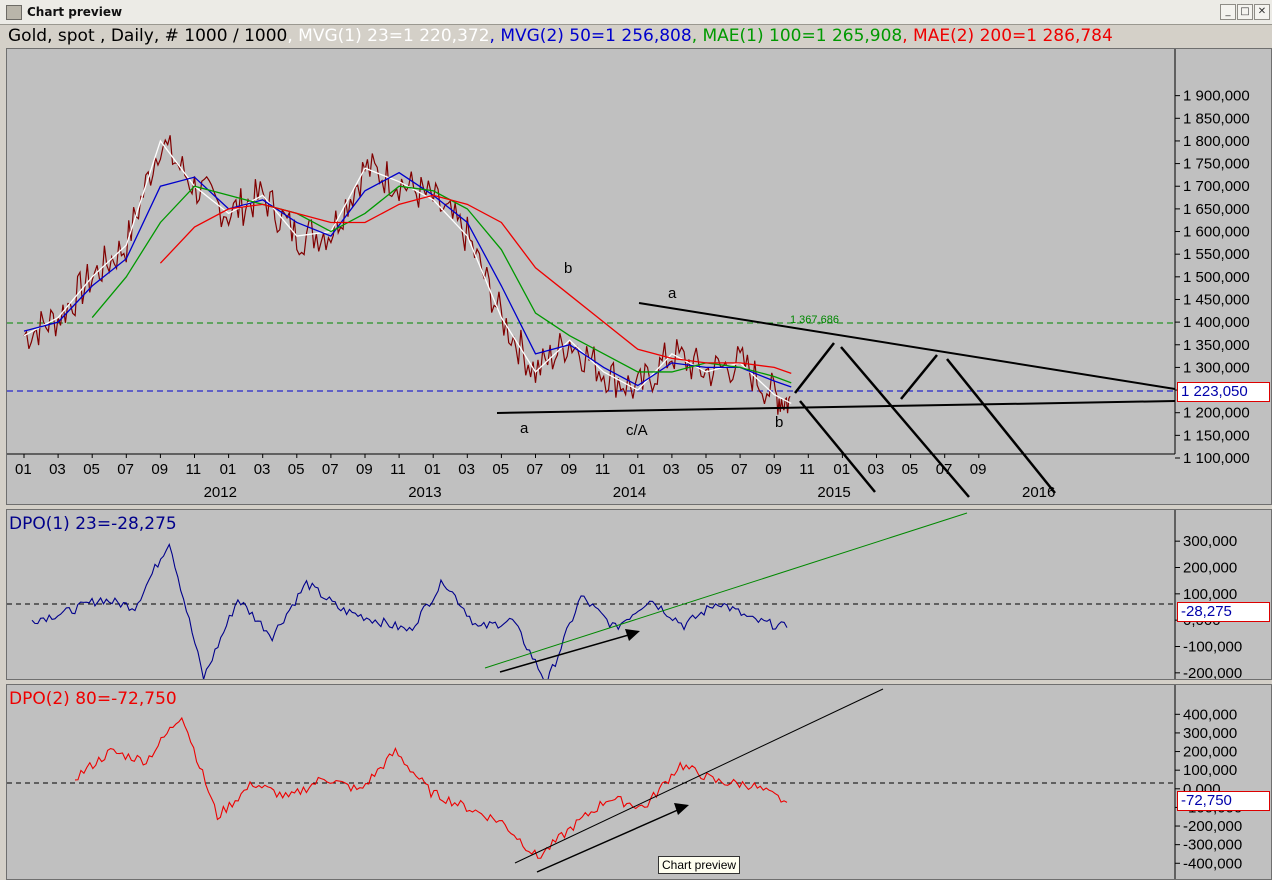 The height and width of the screenshot is (880, 1272). Describe the element at coordinates (424, 492) in the screenshot. I see `x-year-label: 2013` at that location.